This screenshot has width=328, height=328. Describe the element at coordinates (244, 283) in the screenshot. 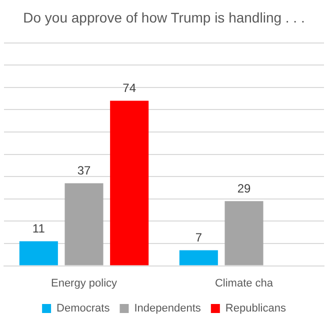

I see `x-tick-label: Climate cha` at that location.